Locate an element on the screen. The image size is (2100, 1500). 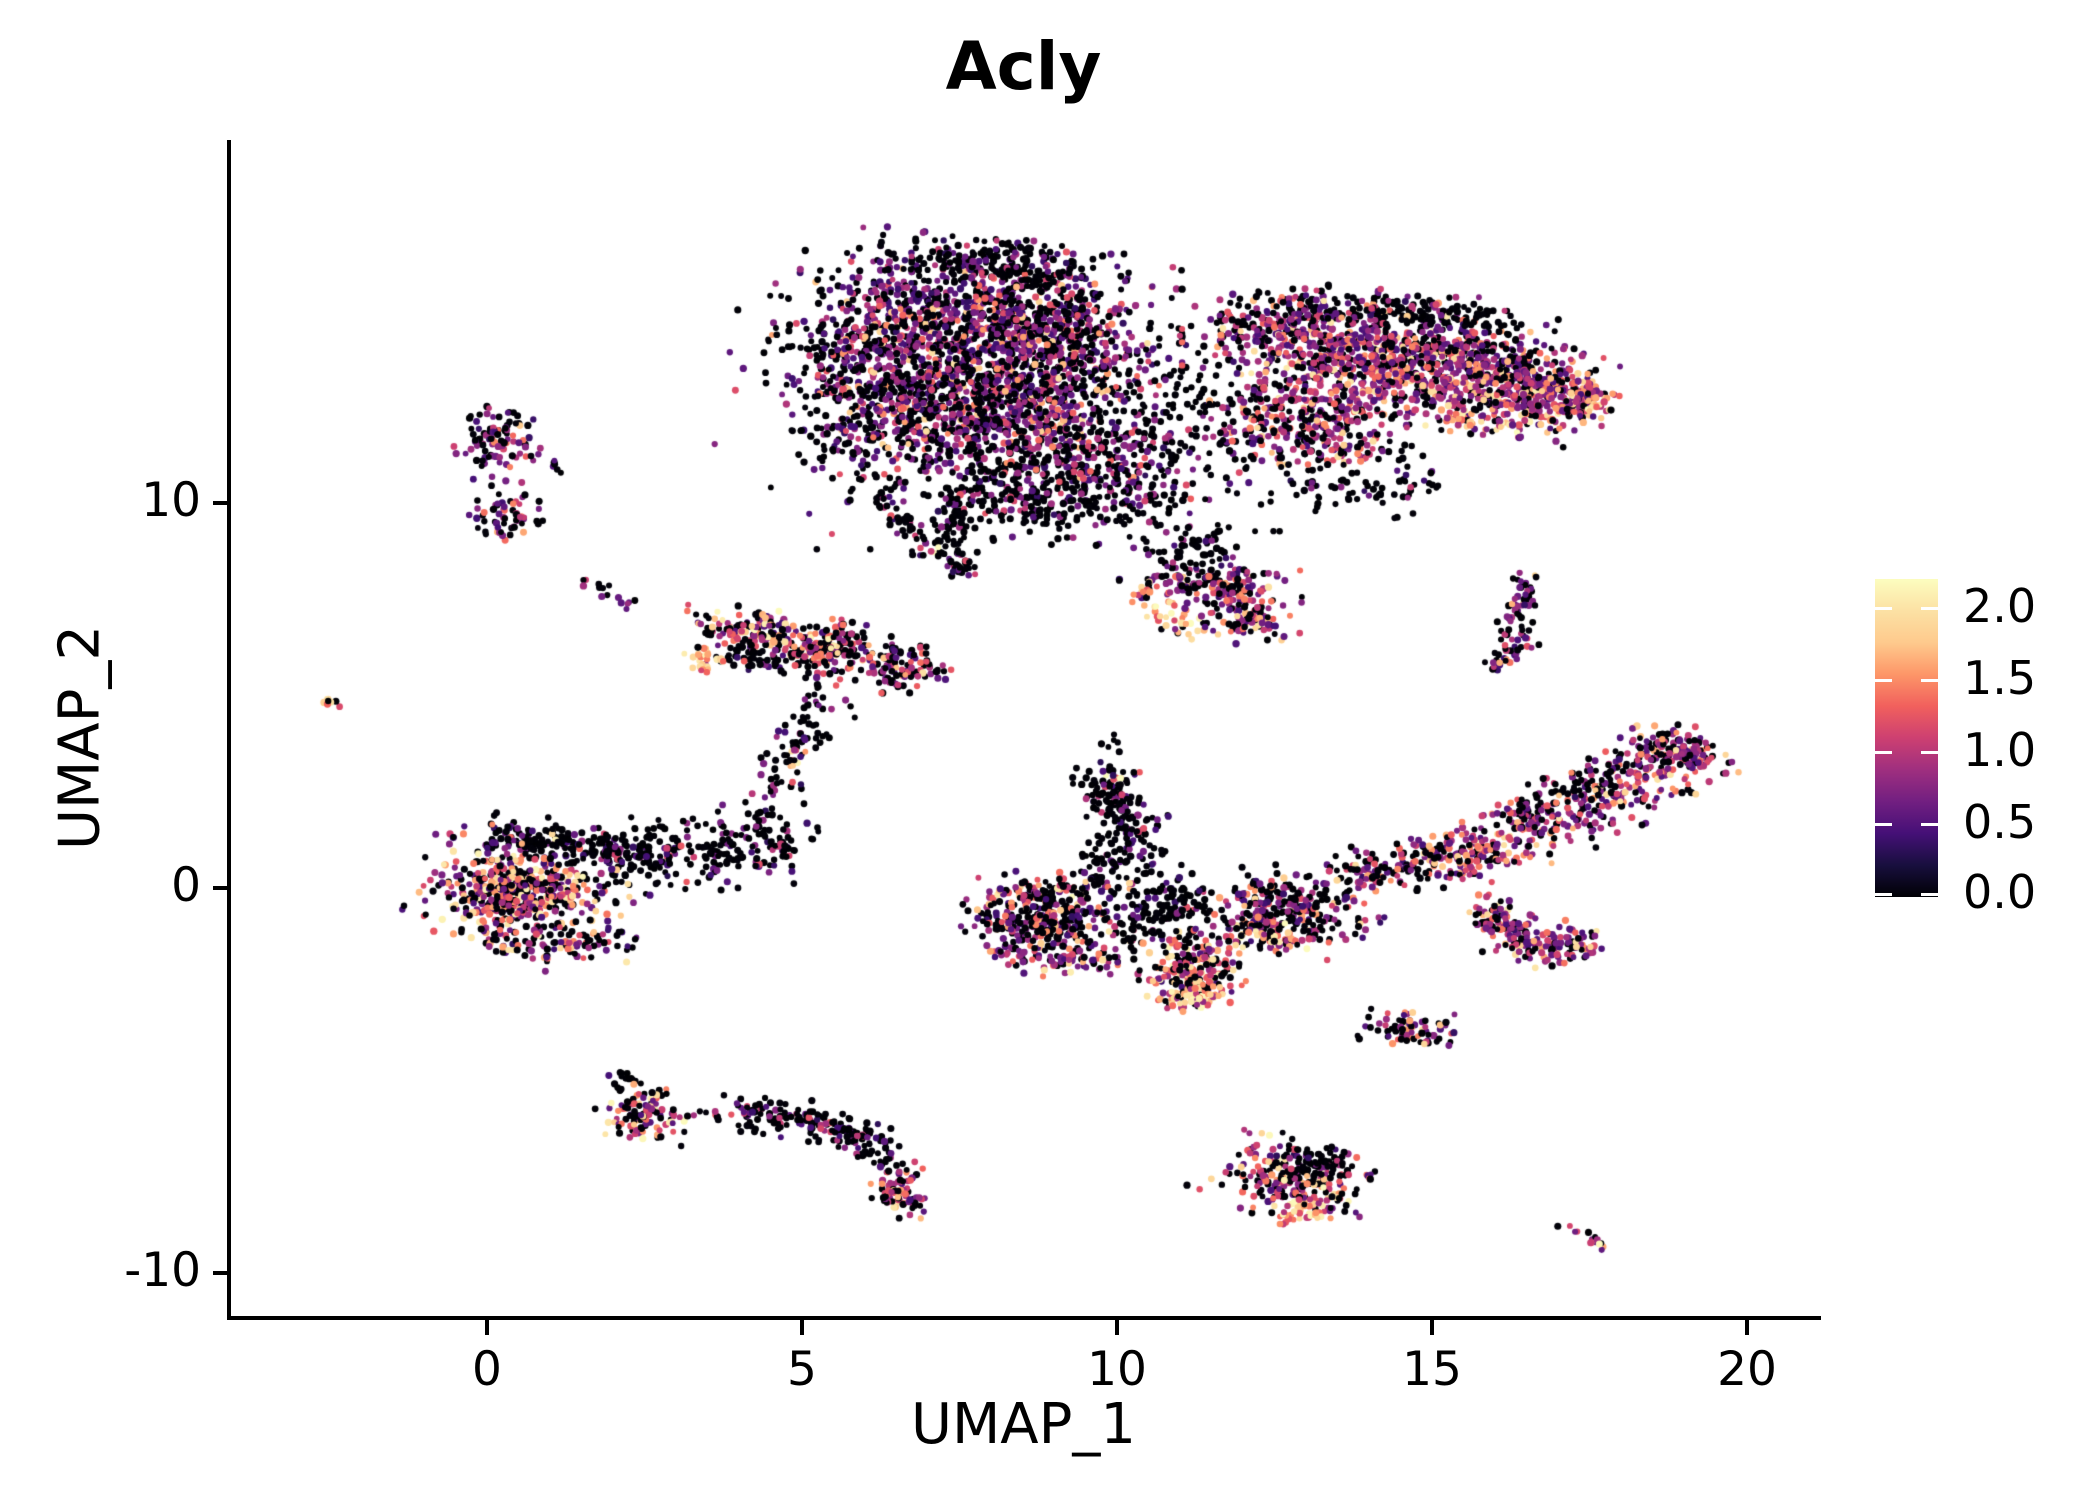
colorbar-tick-label: 0.0 is located at coordinates (2000, 892).